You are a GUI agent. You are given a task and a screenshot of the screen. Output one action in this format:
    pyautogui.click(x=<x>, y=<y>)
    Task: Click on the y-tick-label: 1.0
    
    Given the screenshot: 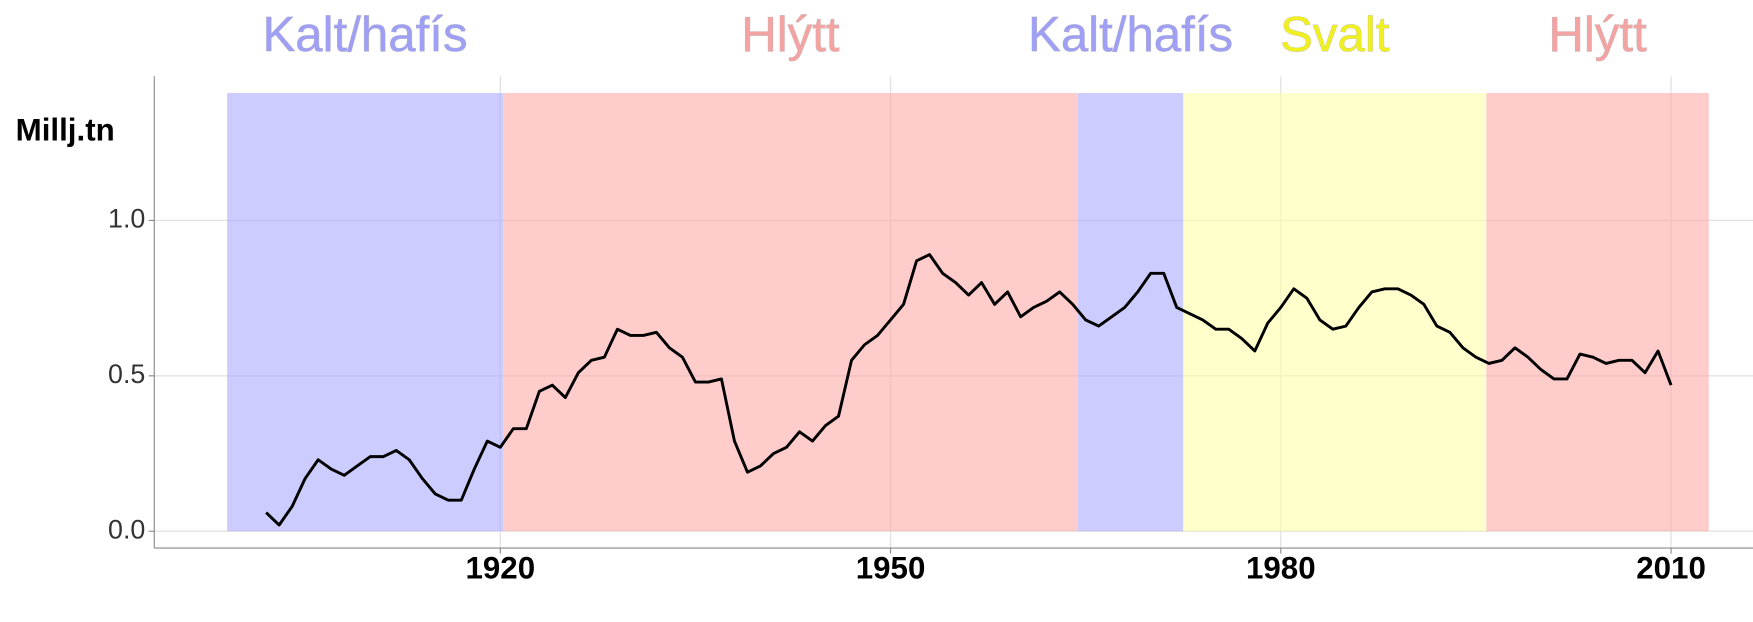 What is the action you would take?
    pyautogui.click(x=126, y=219)
    